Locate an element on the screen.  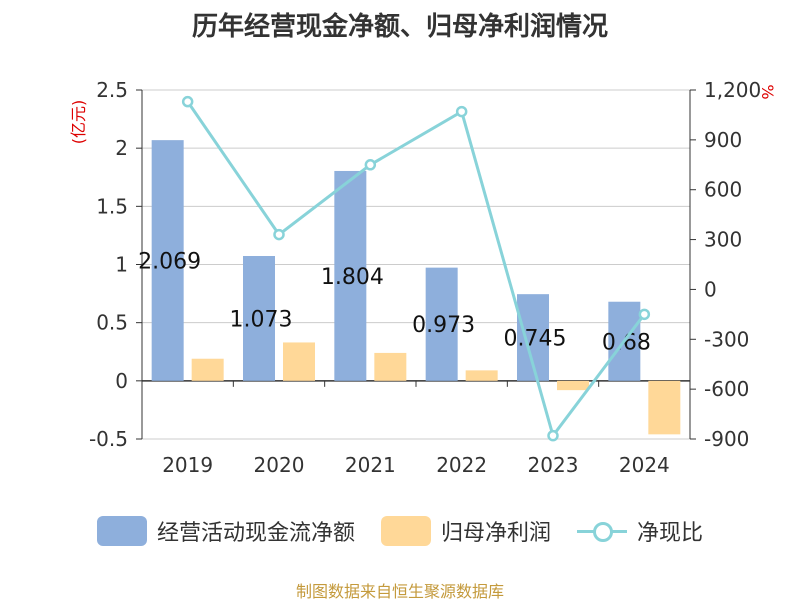
y-right-tick-label: -600 is located at coordinates (726, 389).